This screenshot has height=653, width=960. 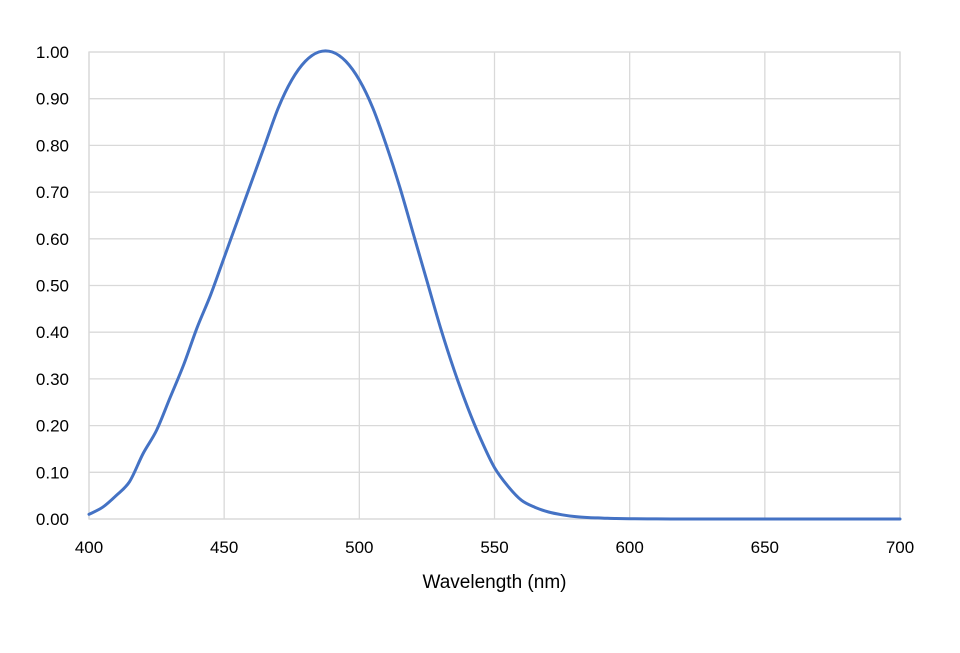 What do you see at coordinates (52, 332) in the screenshot?
I see `y-tick-label: 0.40` at bounding box center [52, 332].